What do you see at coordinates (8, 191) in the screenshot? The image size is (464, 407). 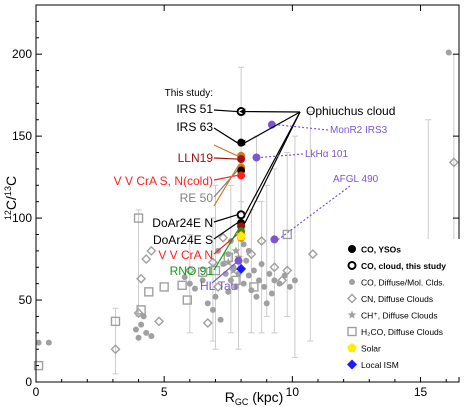 I see `y-axis-label-mid: 13` at bounding box center [8, 191].